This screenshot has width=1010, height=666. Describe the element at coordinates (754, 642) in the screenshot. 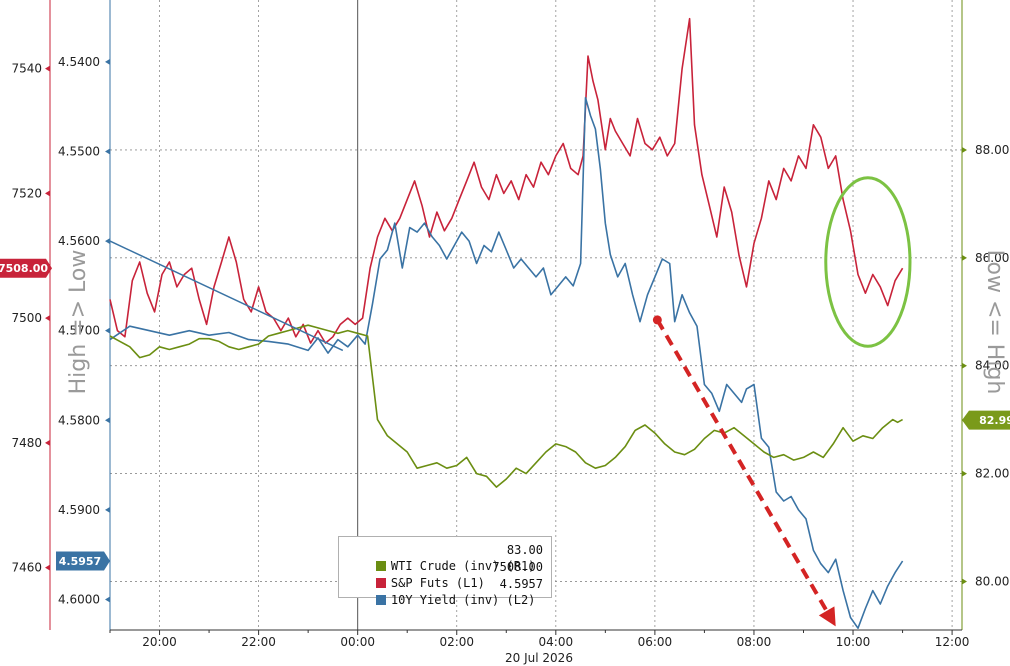

I see `x-tick-label: 08:00` at that location.